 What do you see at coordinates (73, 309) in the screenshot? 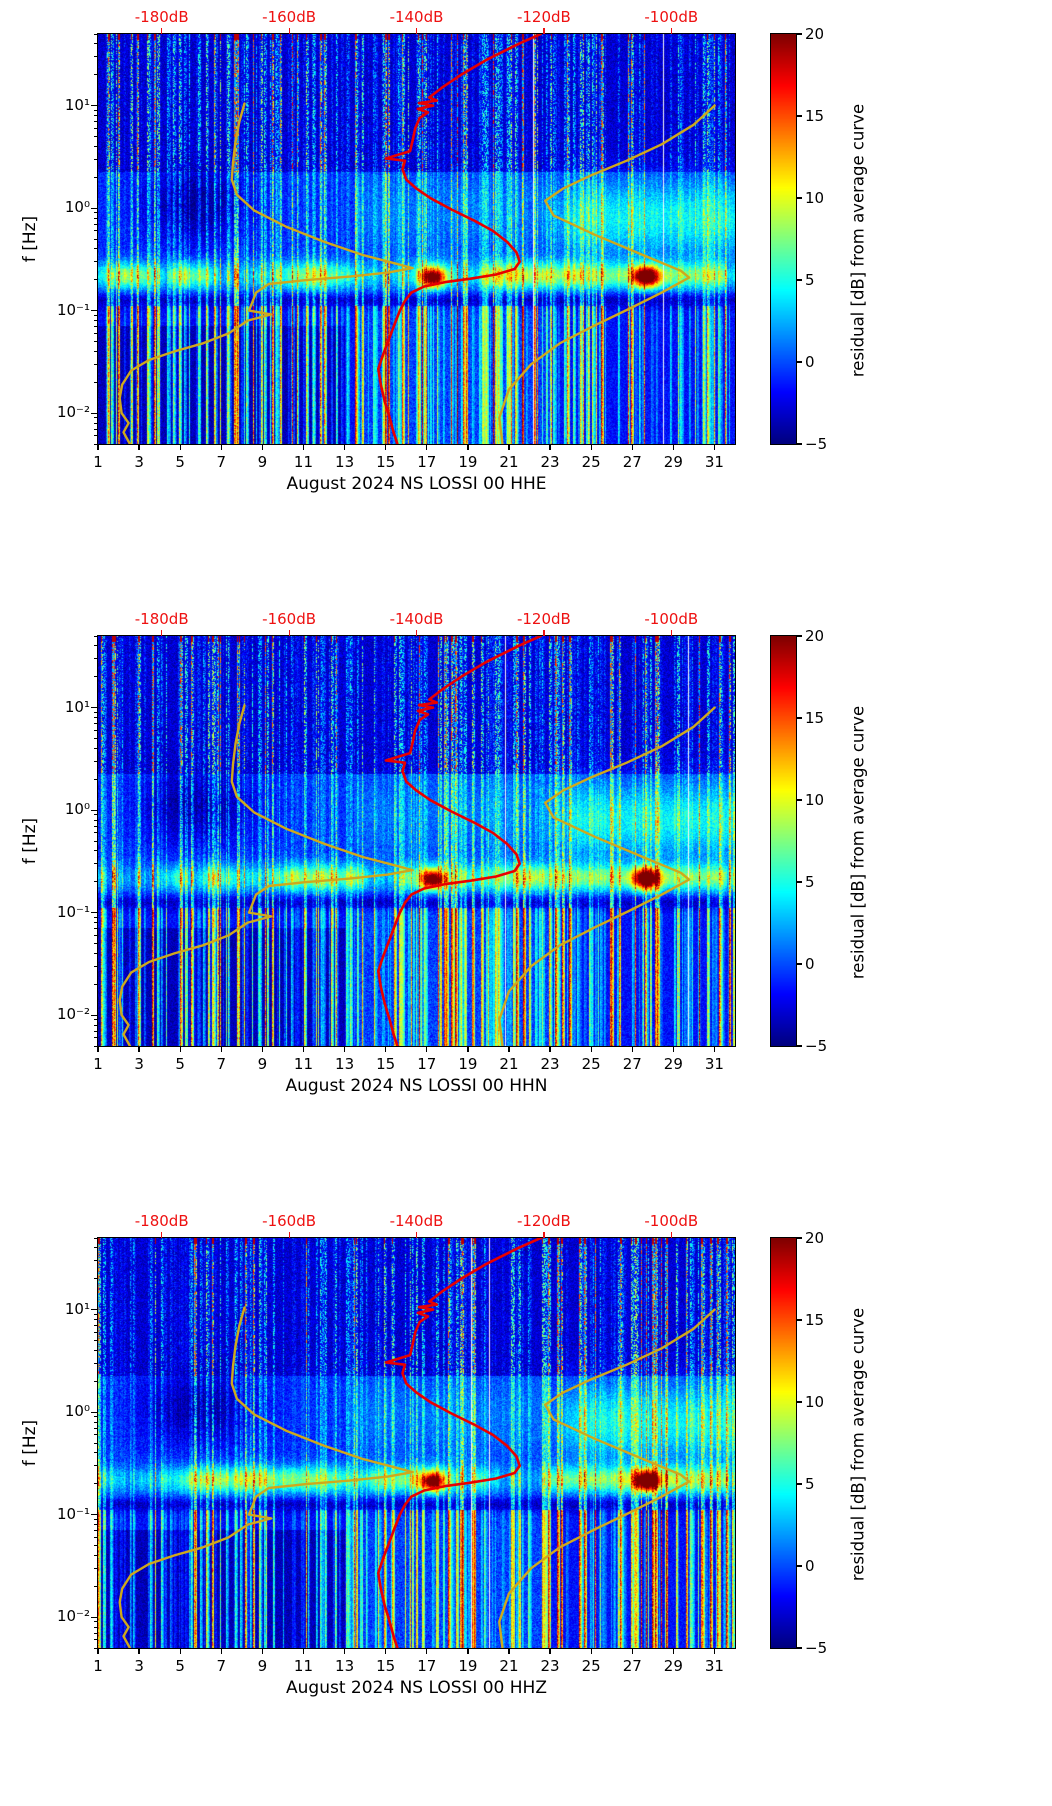
I see `y-tick-label: 10⁻¹` at bounding box center [73, 309].